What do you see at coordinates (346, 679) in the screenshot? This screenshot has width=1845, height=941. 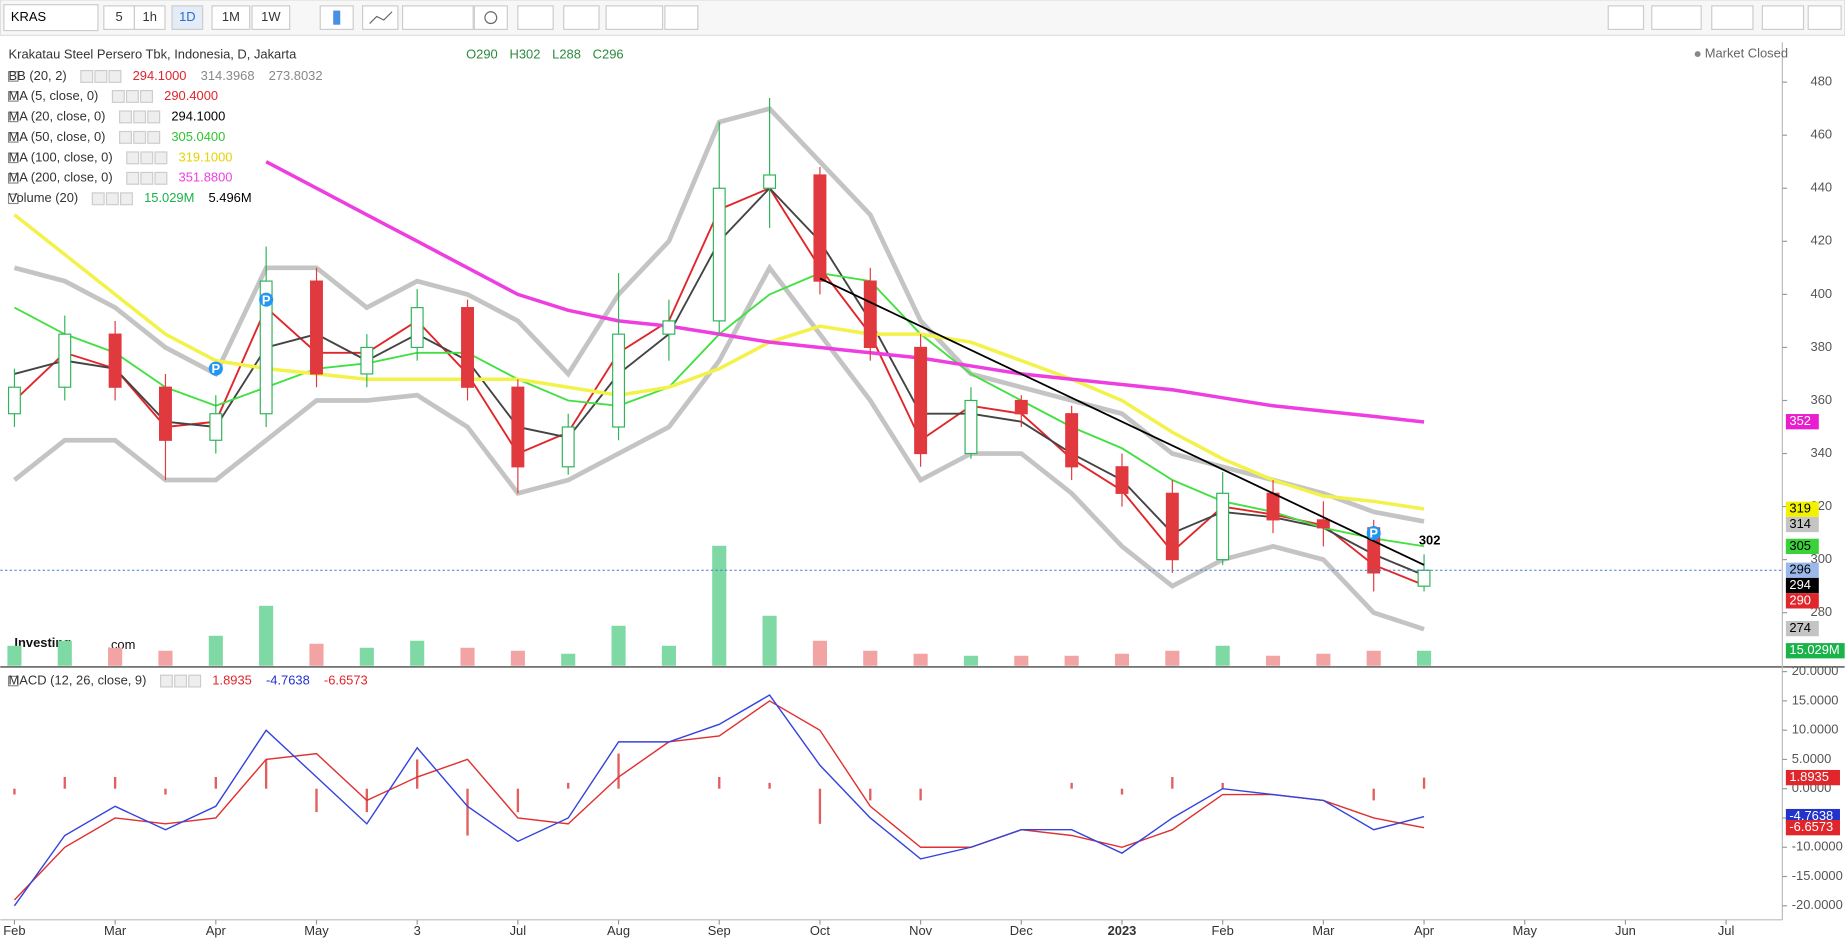 I see `legend-value: -6.6573` at bounding box center [346, 679].